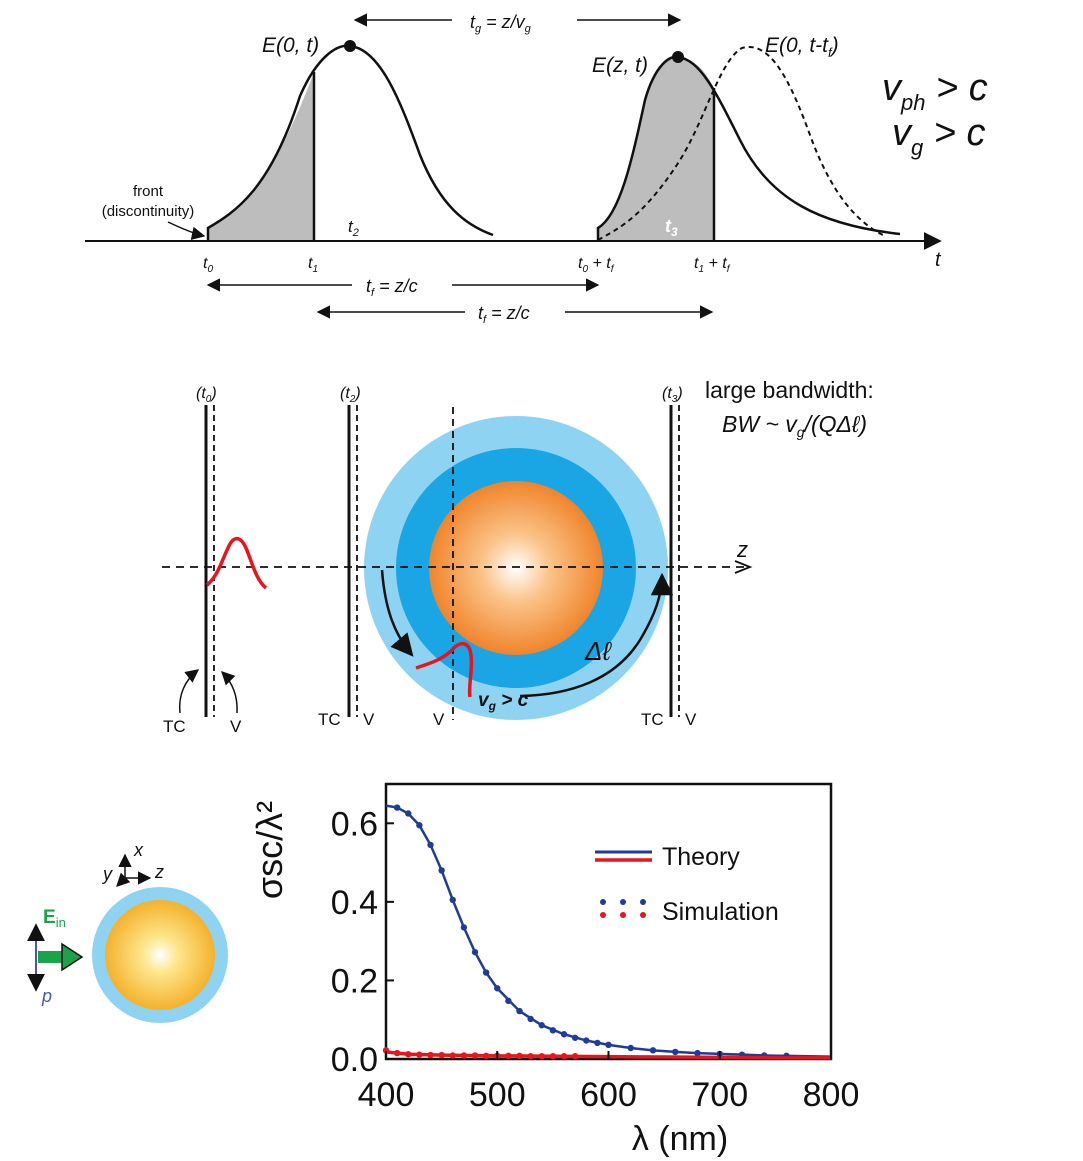  What do you see at coordinates (935, 91) in the screenshot?
I see `vph-relation: vph > c` at bounding box center [935, 91].